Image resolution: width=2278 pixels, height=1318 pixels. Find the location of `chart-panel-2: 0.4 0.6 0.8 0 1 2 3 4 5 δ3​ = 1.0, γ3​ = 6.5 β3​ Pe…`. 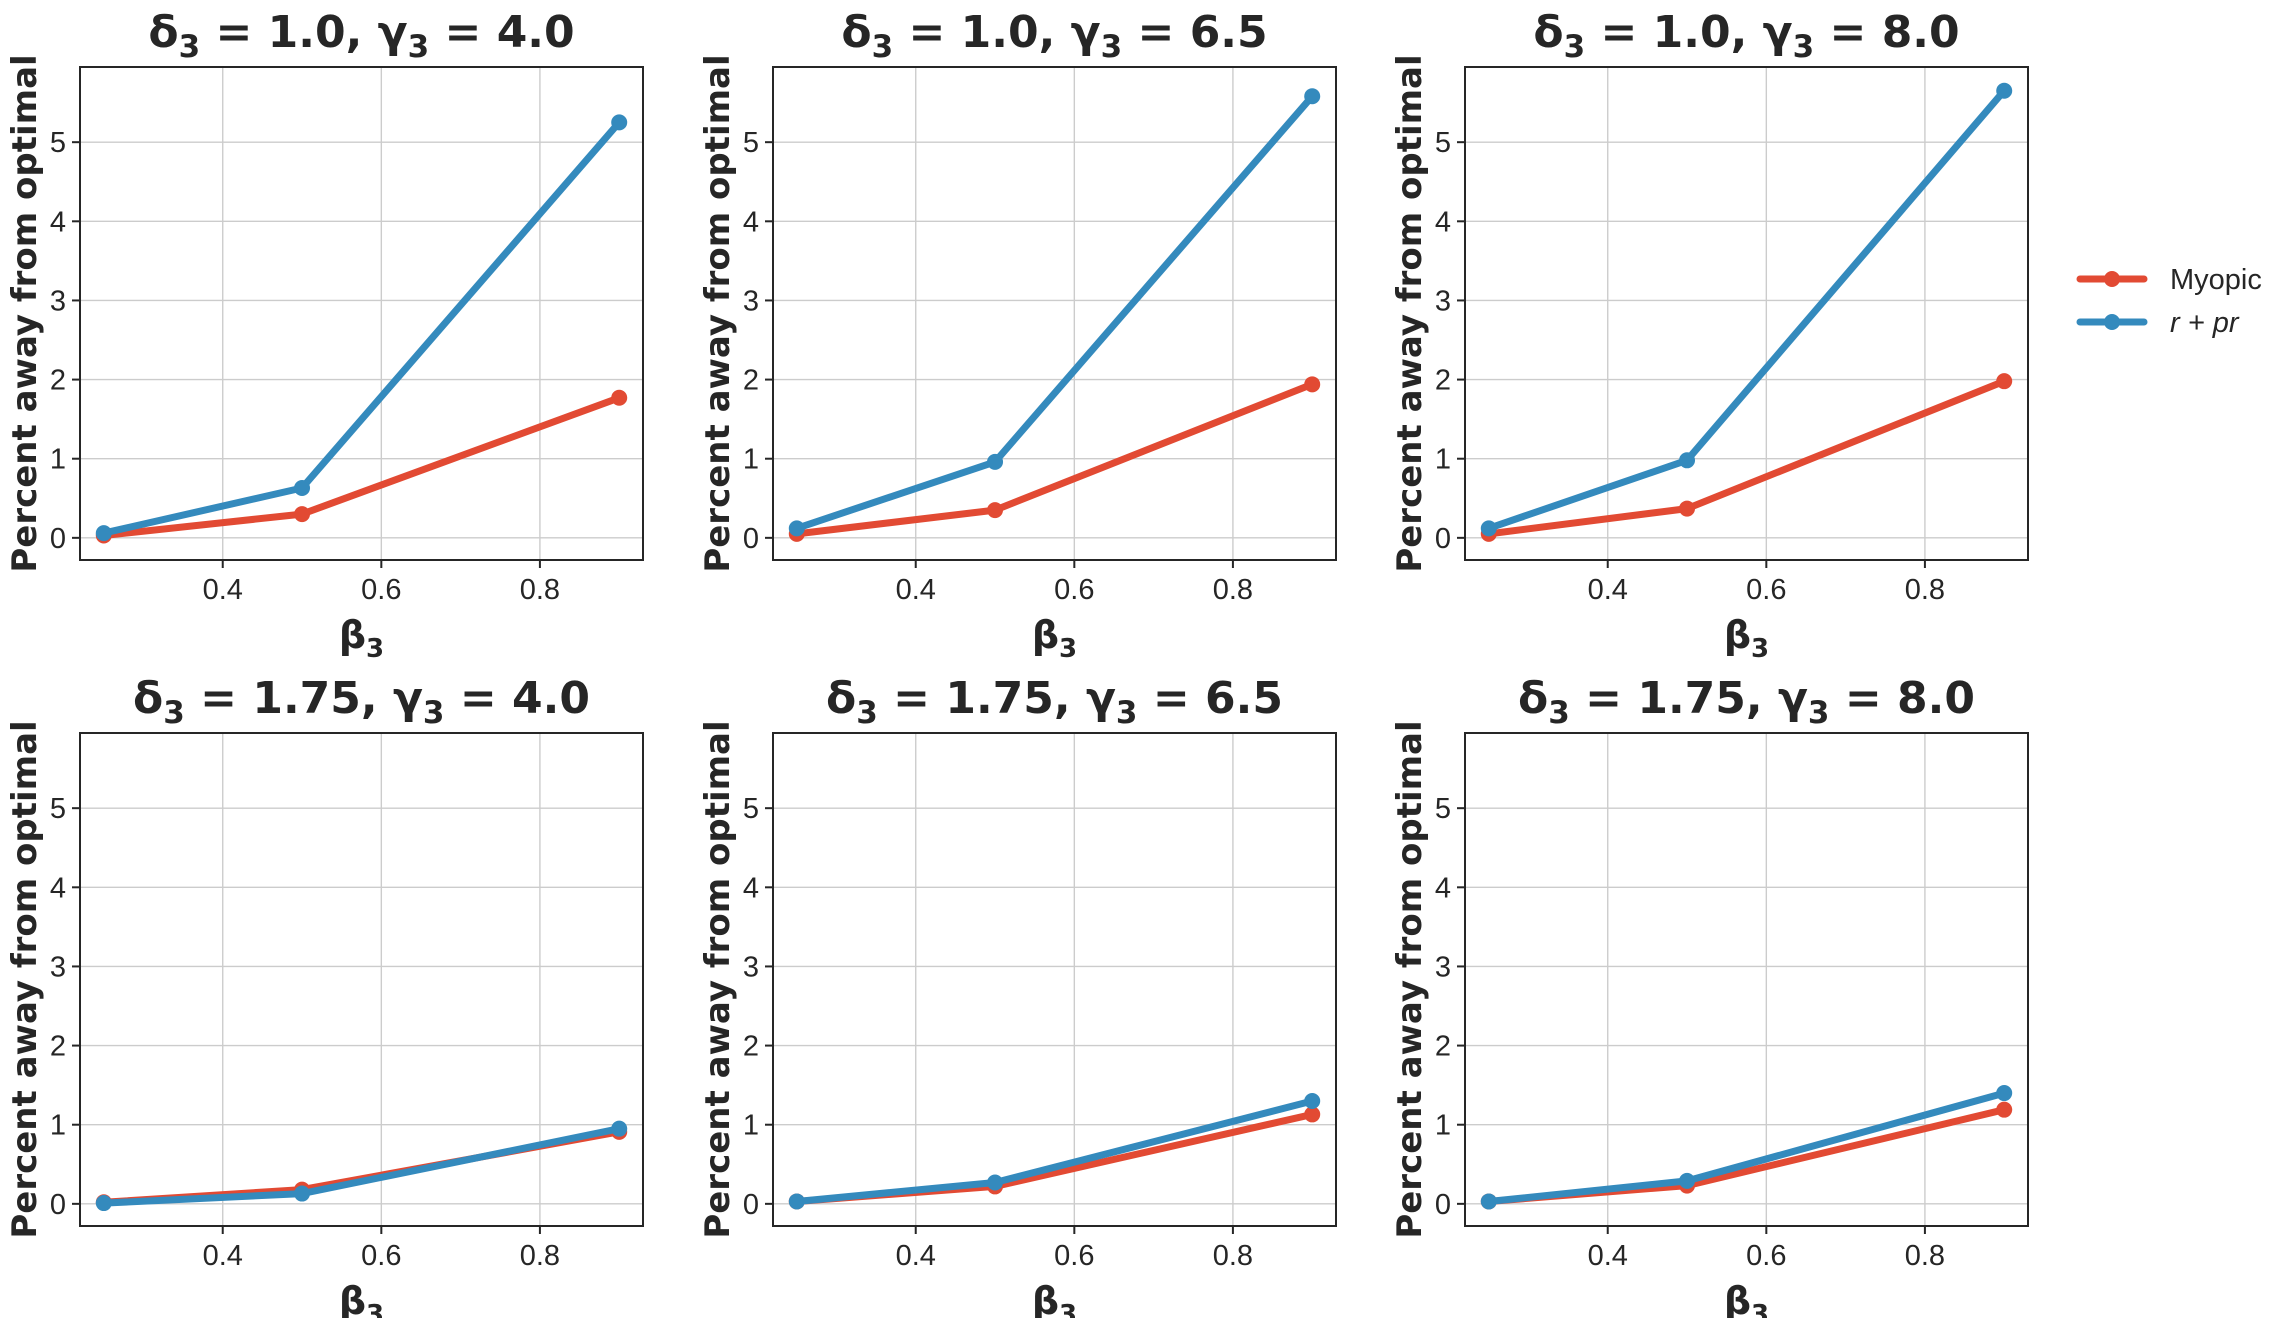

chart-panel-2: 0.4 0.6 0.8 0 1 2 3 4 5 δ3​ = 1.0, γ3​ = 6.5 β3​ Pe… is located at coordinates (1017, 335).